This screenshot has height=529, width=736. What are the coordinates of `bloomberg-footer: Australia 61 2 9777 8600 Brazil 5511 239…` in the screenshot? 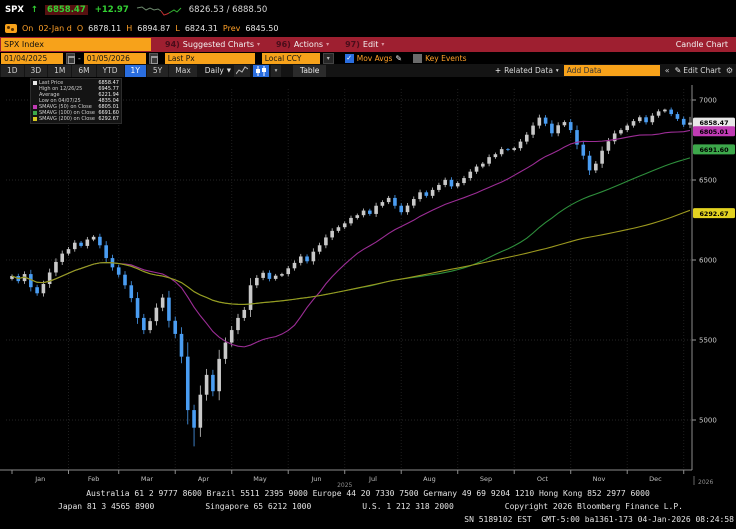 It's located at (368, 508).